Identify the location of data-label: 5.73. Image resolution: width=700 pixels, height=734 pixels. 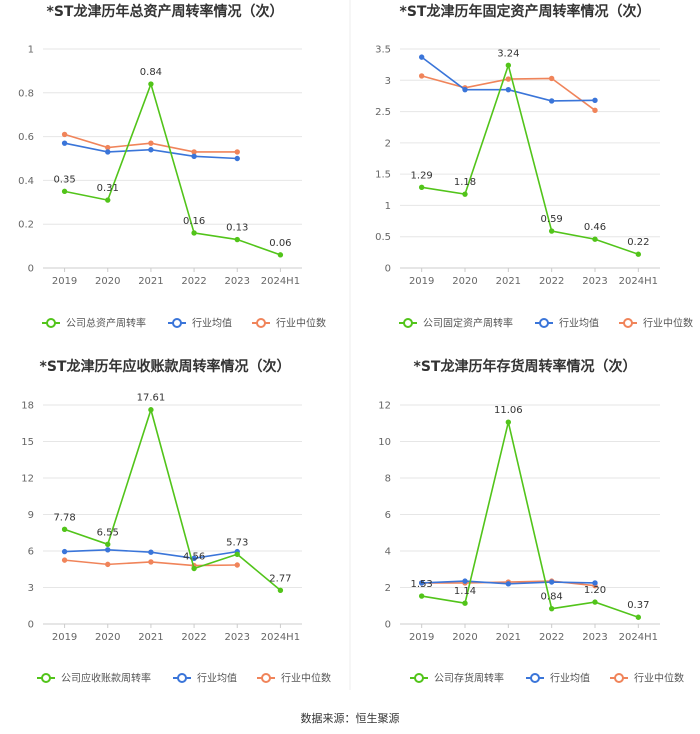
(237, 542).